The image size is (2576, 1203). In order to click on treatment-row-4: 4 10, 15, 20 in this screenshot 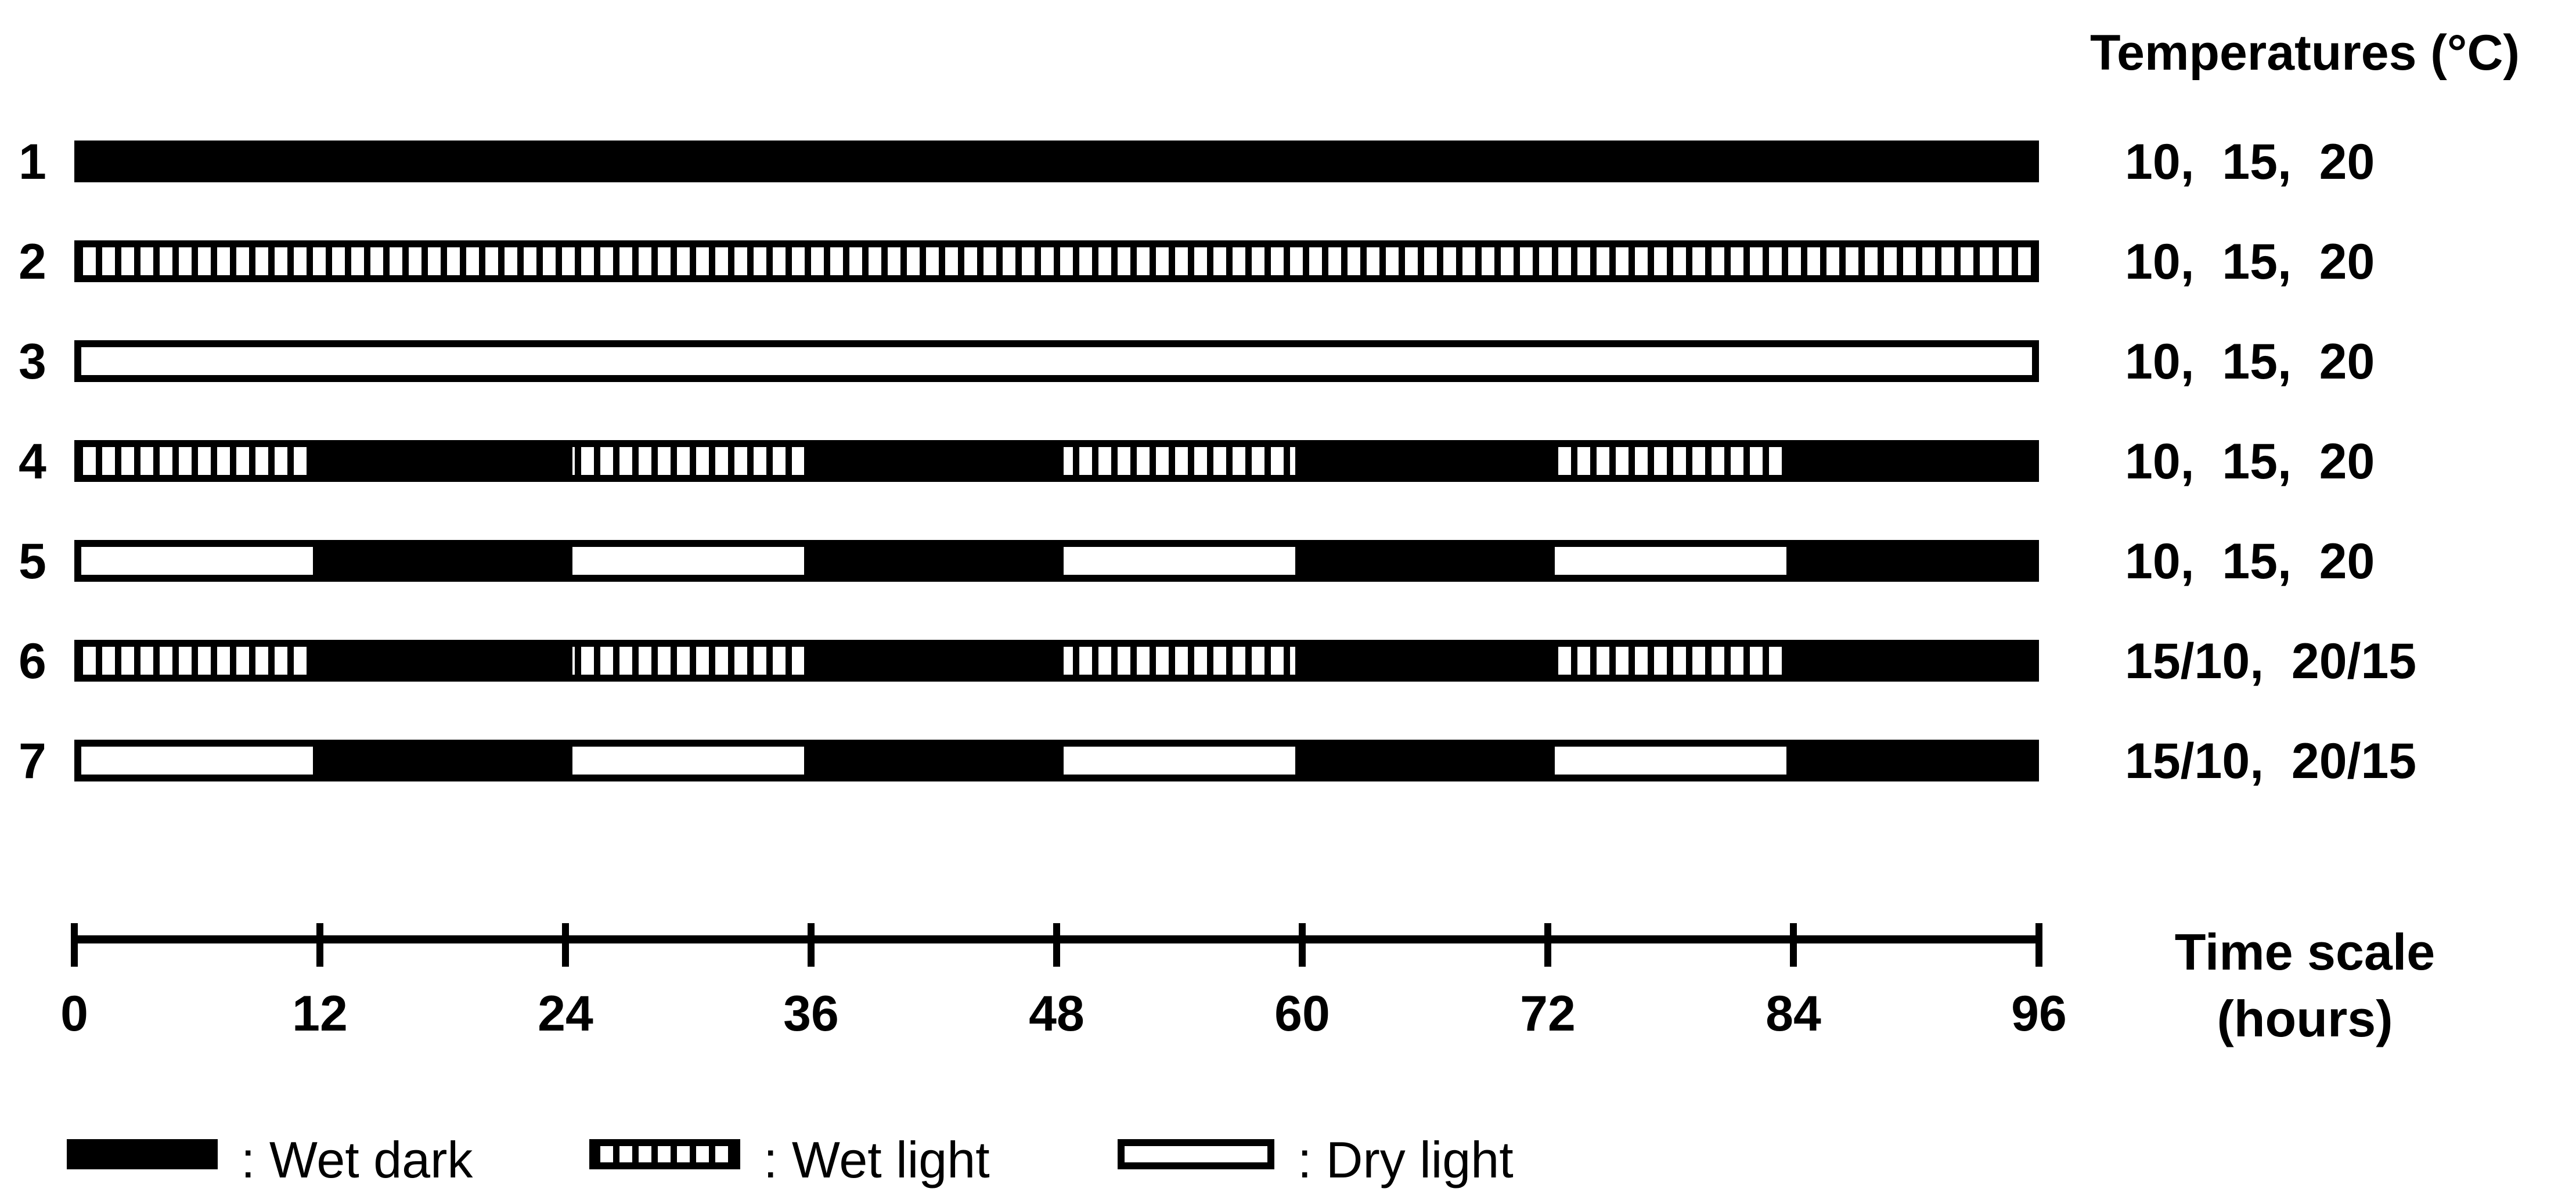, I will do `click(1197, 461)`.